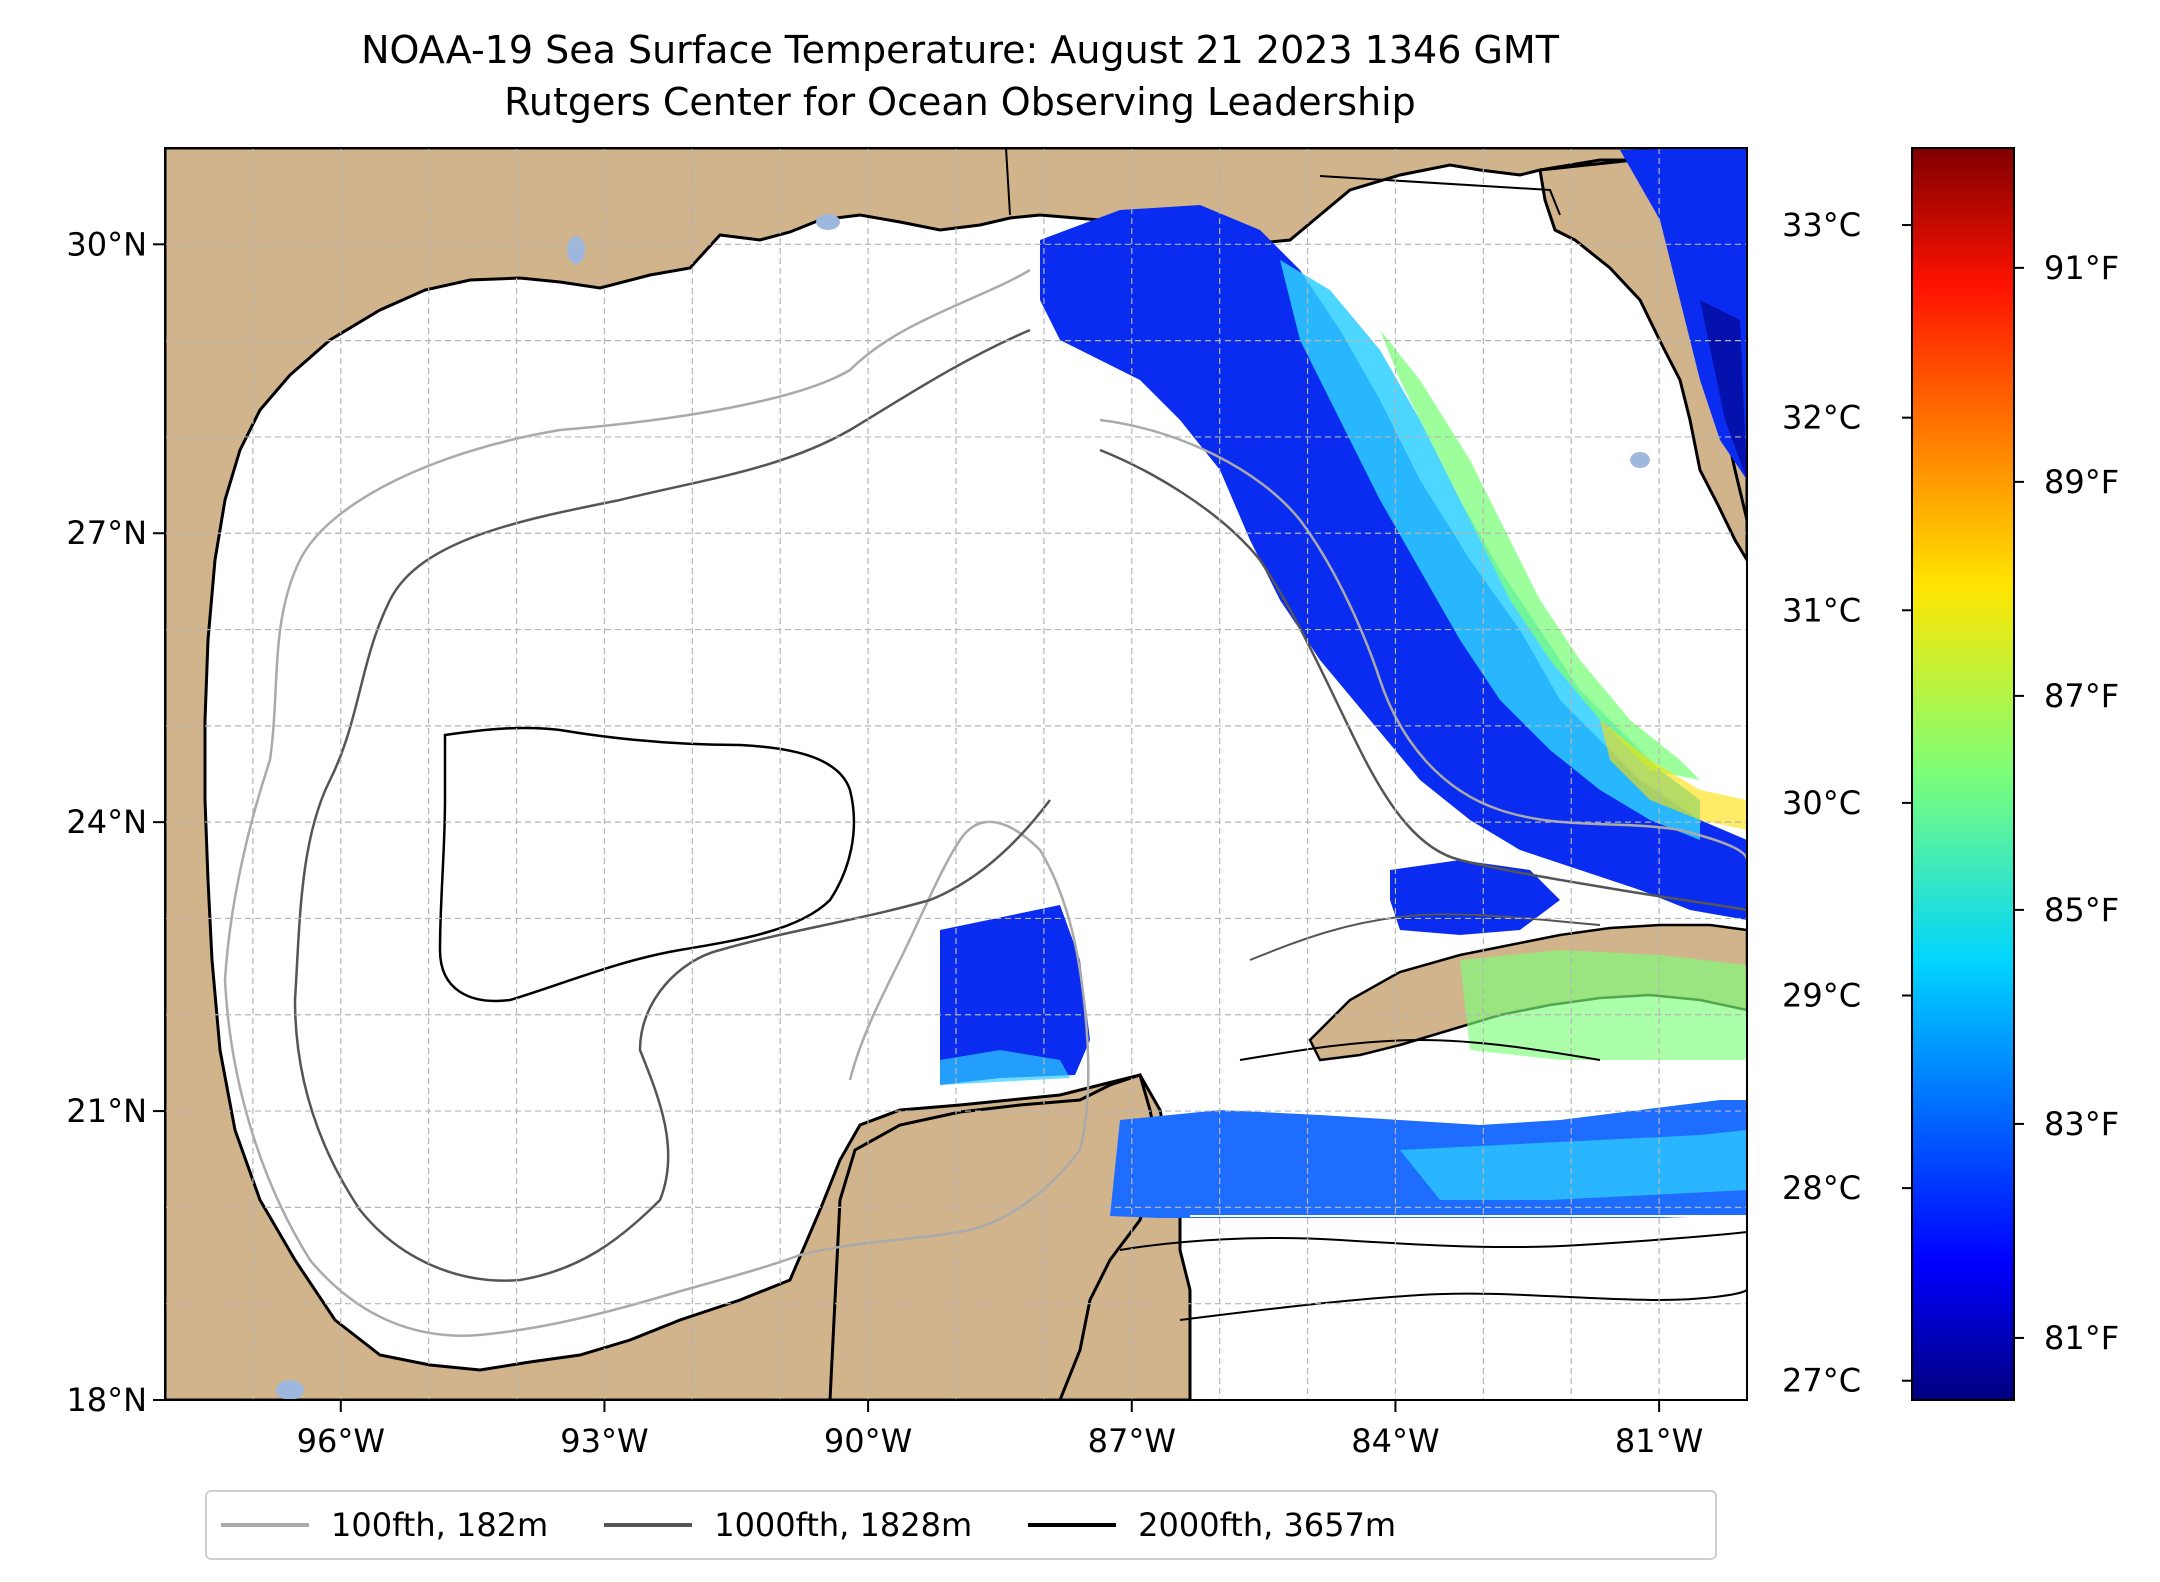 This screenshot has width=2160, height=1582. What do you see at coordinates (868, 1441) in the screenshot?
I see `x-tick-label: 90°W` at bounding box center [868, 1441].